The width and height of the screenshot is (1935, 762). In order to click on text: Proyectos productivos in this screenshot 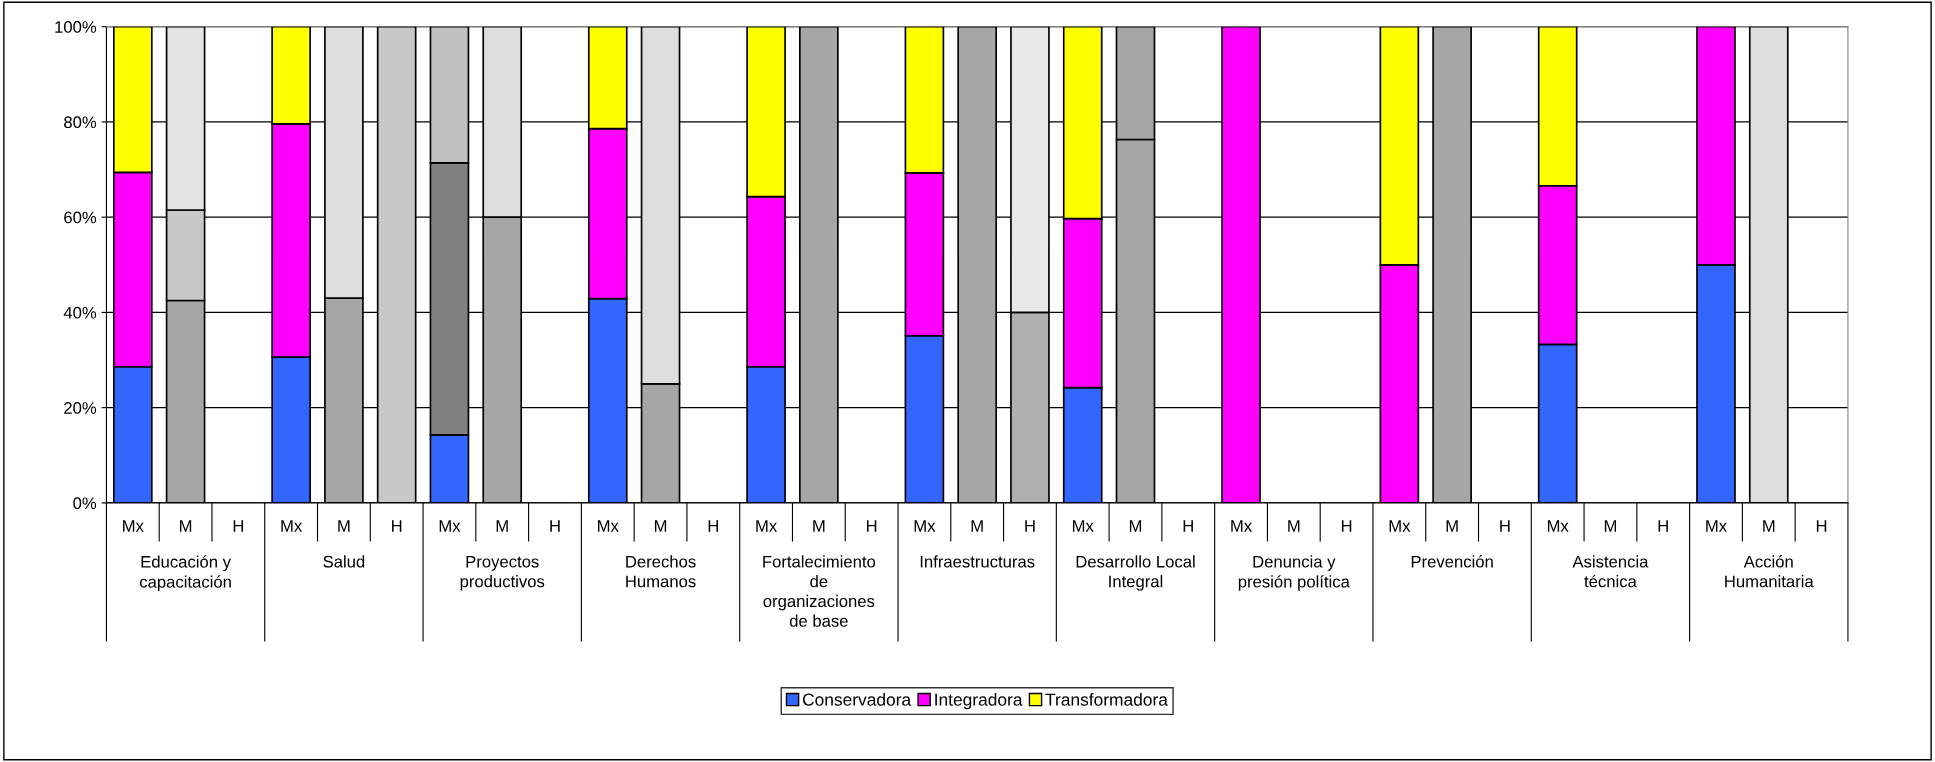, I will do `click(502, 573)`.